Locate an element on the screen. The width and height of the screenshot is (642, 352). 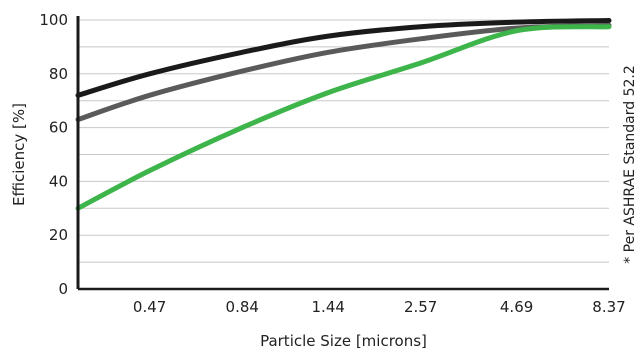
y-axis-title: Efficiency [%] is located at coordinates (19, 154).